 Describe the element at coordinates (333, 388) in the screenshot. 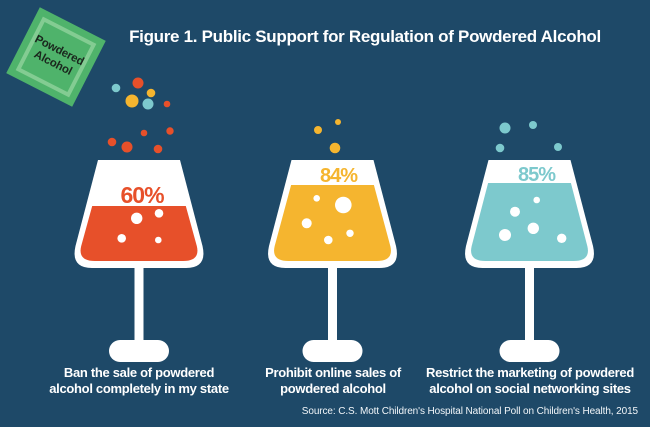

I see `label-line: powdered alcohol` at that location.